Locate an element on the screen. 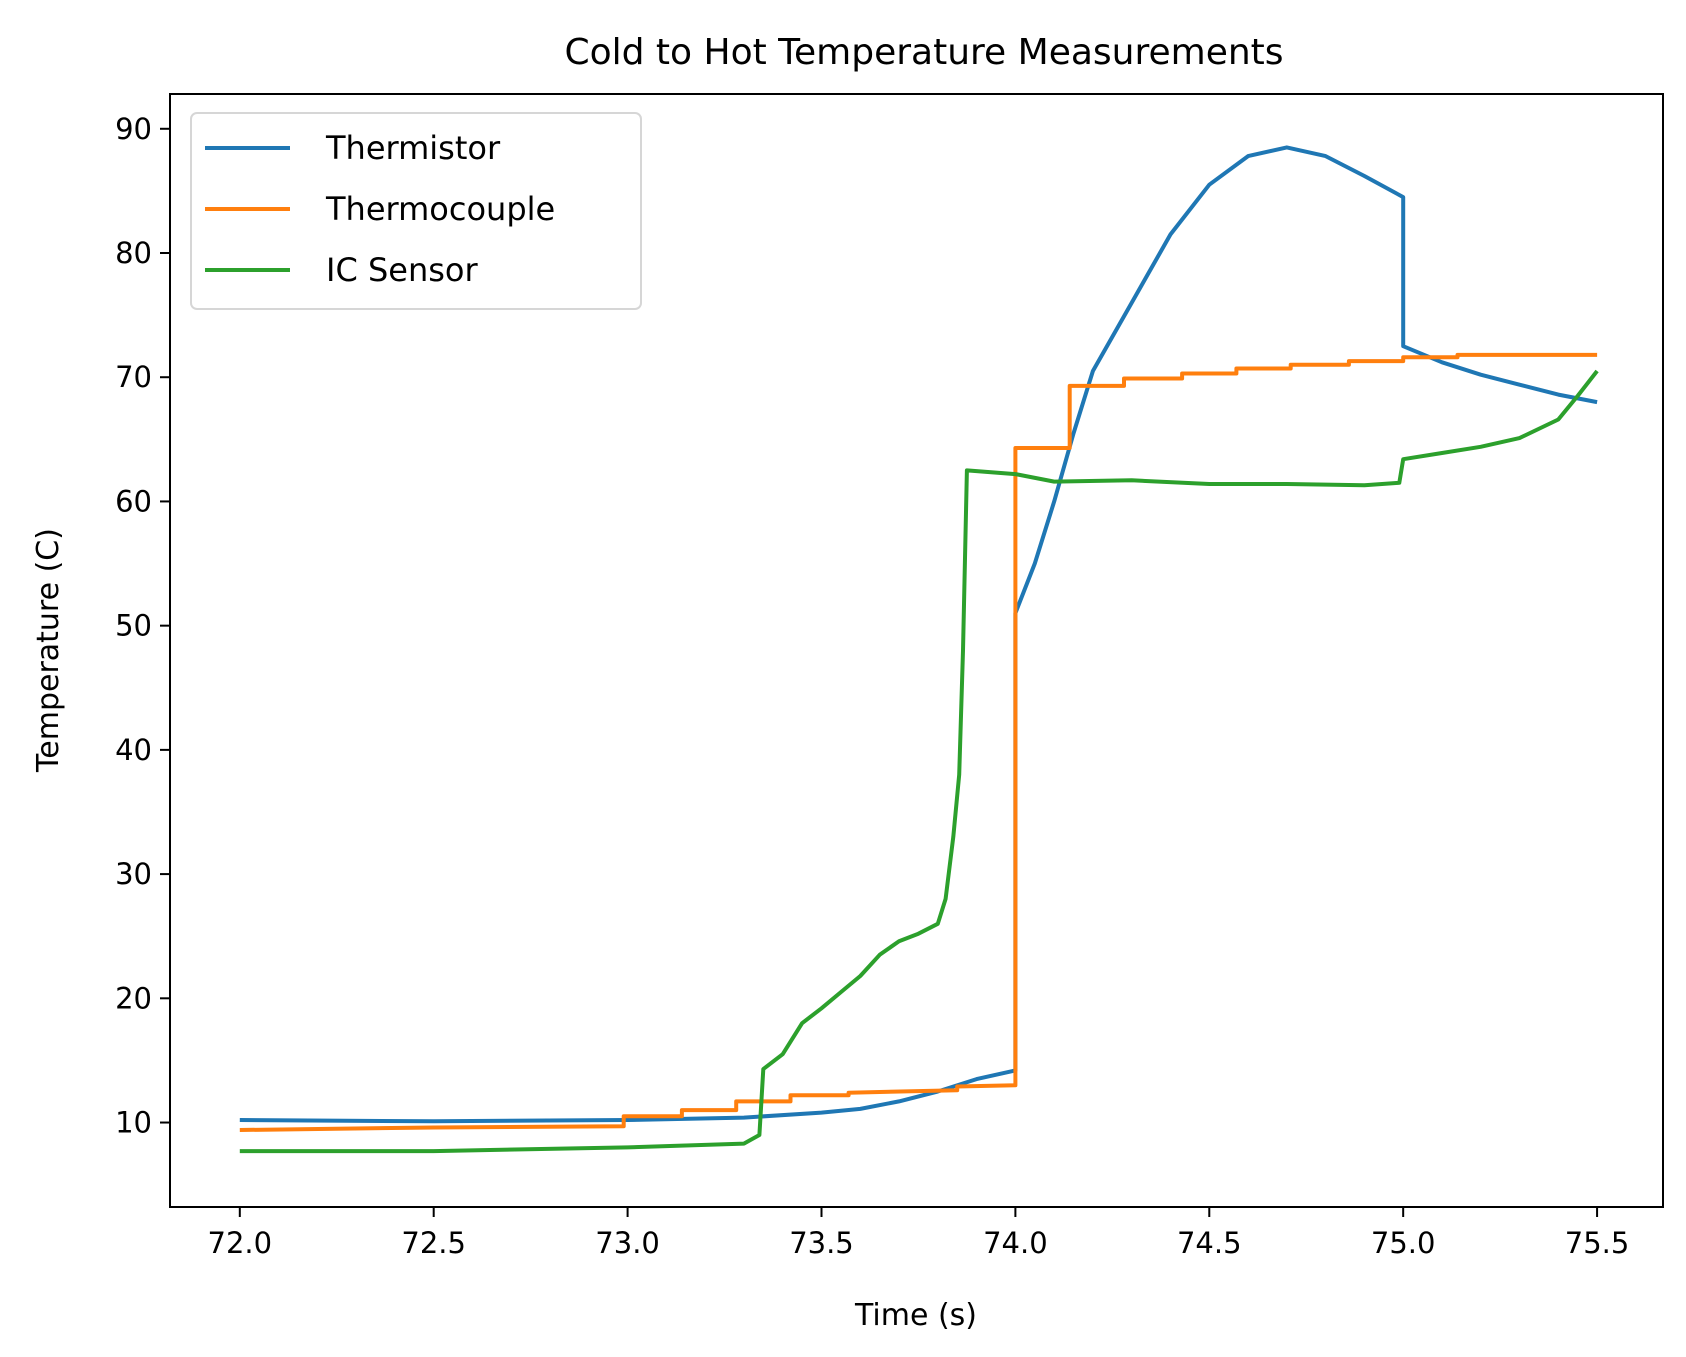  y-tick-label: 20 is located at coordinates (133, 998).